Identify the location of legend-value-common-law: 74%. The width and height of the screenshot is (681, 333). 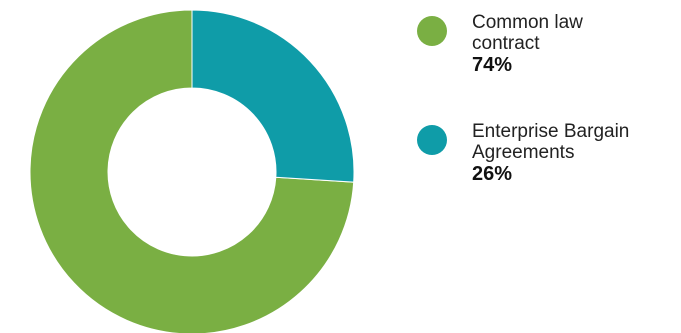
(492, 65).